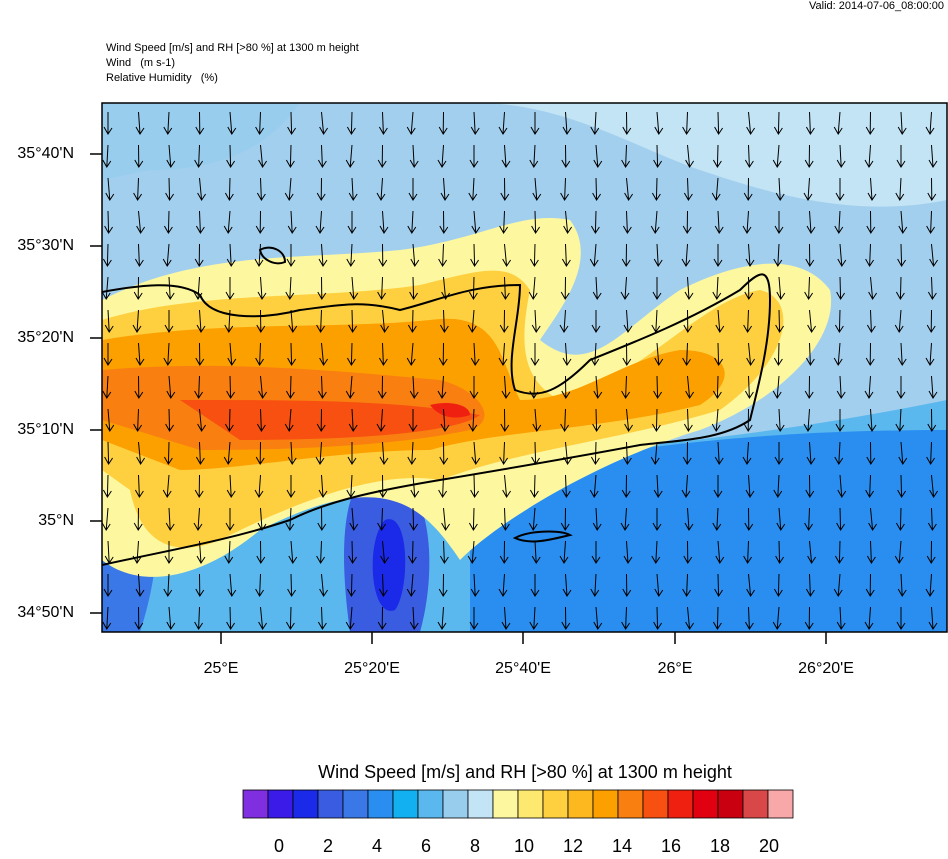 Image resolution: width=948 pixels, height=859 pixels. What do you see at coordinates (720, 845) in the screenshot?
I see `colorbar-label: 18` at bounding box center [720, 845].